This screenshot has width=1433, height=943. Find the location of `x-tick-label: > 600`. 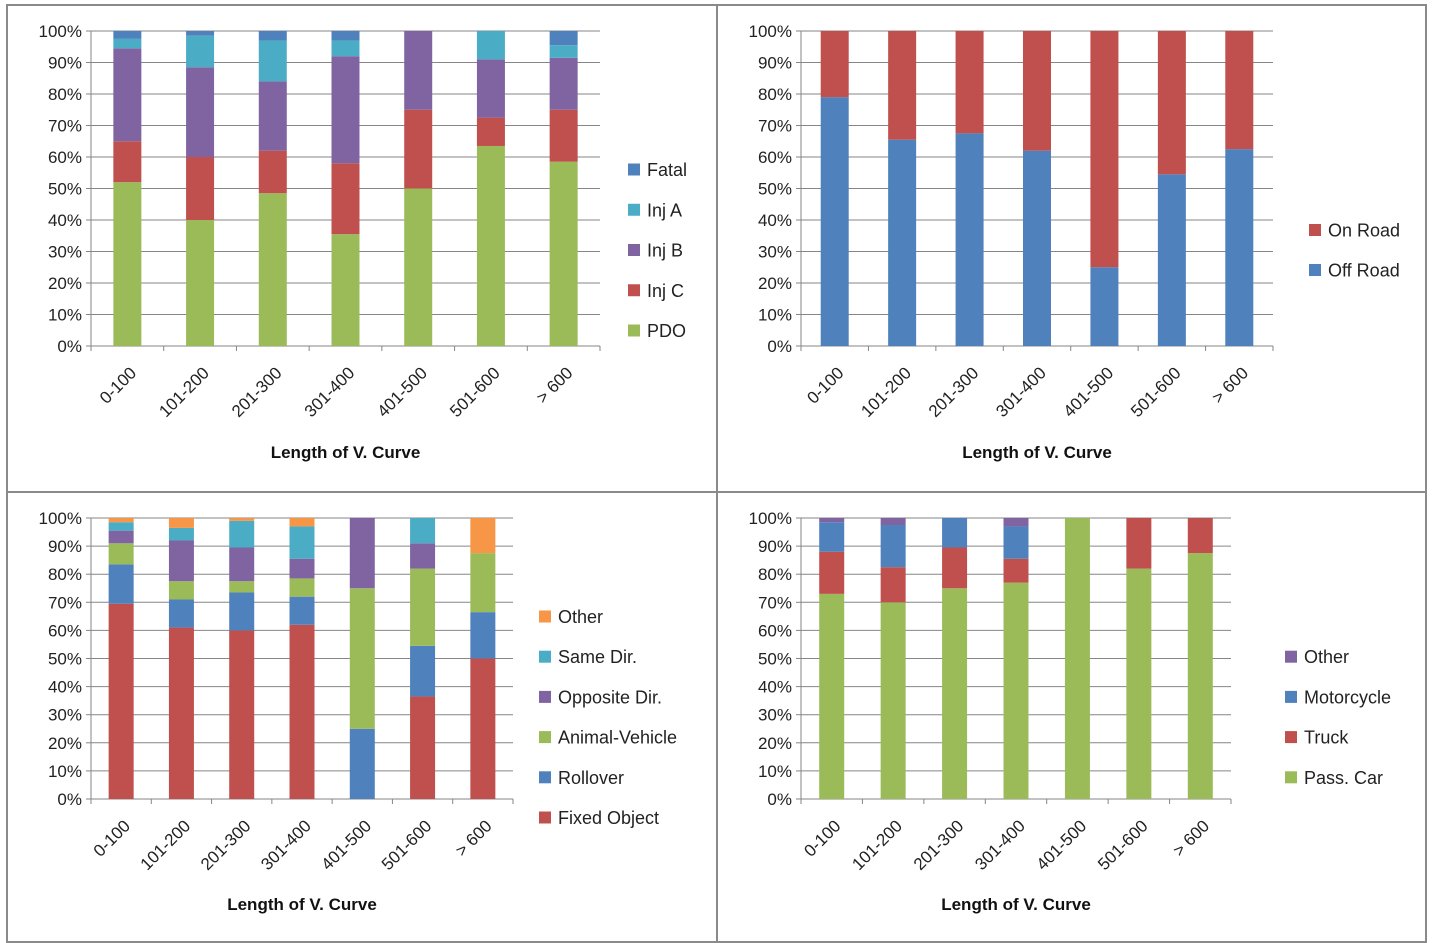

x-tick-label: > 600 is located at coordinates (1191, 838).